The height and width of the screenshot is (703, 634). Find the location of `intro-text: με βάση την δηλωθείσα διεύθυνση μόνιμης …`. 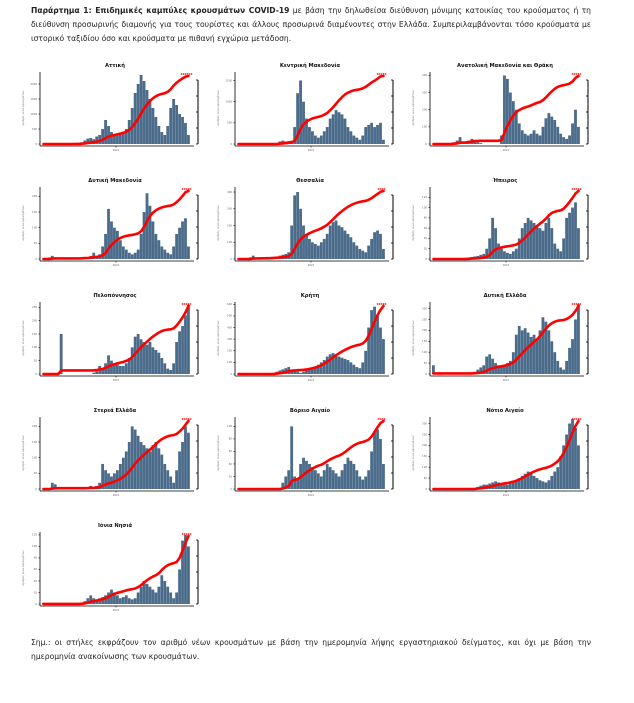

intro-text: με βάση την δηλωθείσα διεύθυνση μόνιμης … is located at coordinates (311, 24).